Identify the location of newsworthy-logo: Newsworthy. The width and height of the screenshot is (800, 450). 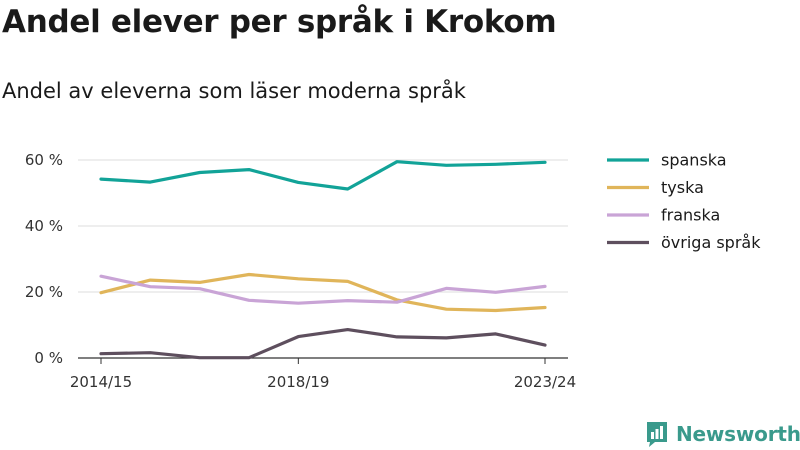
(722, 434).